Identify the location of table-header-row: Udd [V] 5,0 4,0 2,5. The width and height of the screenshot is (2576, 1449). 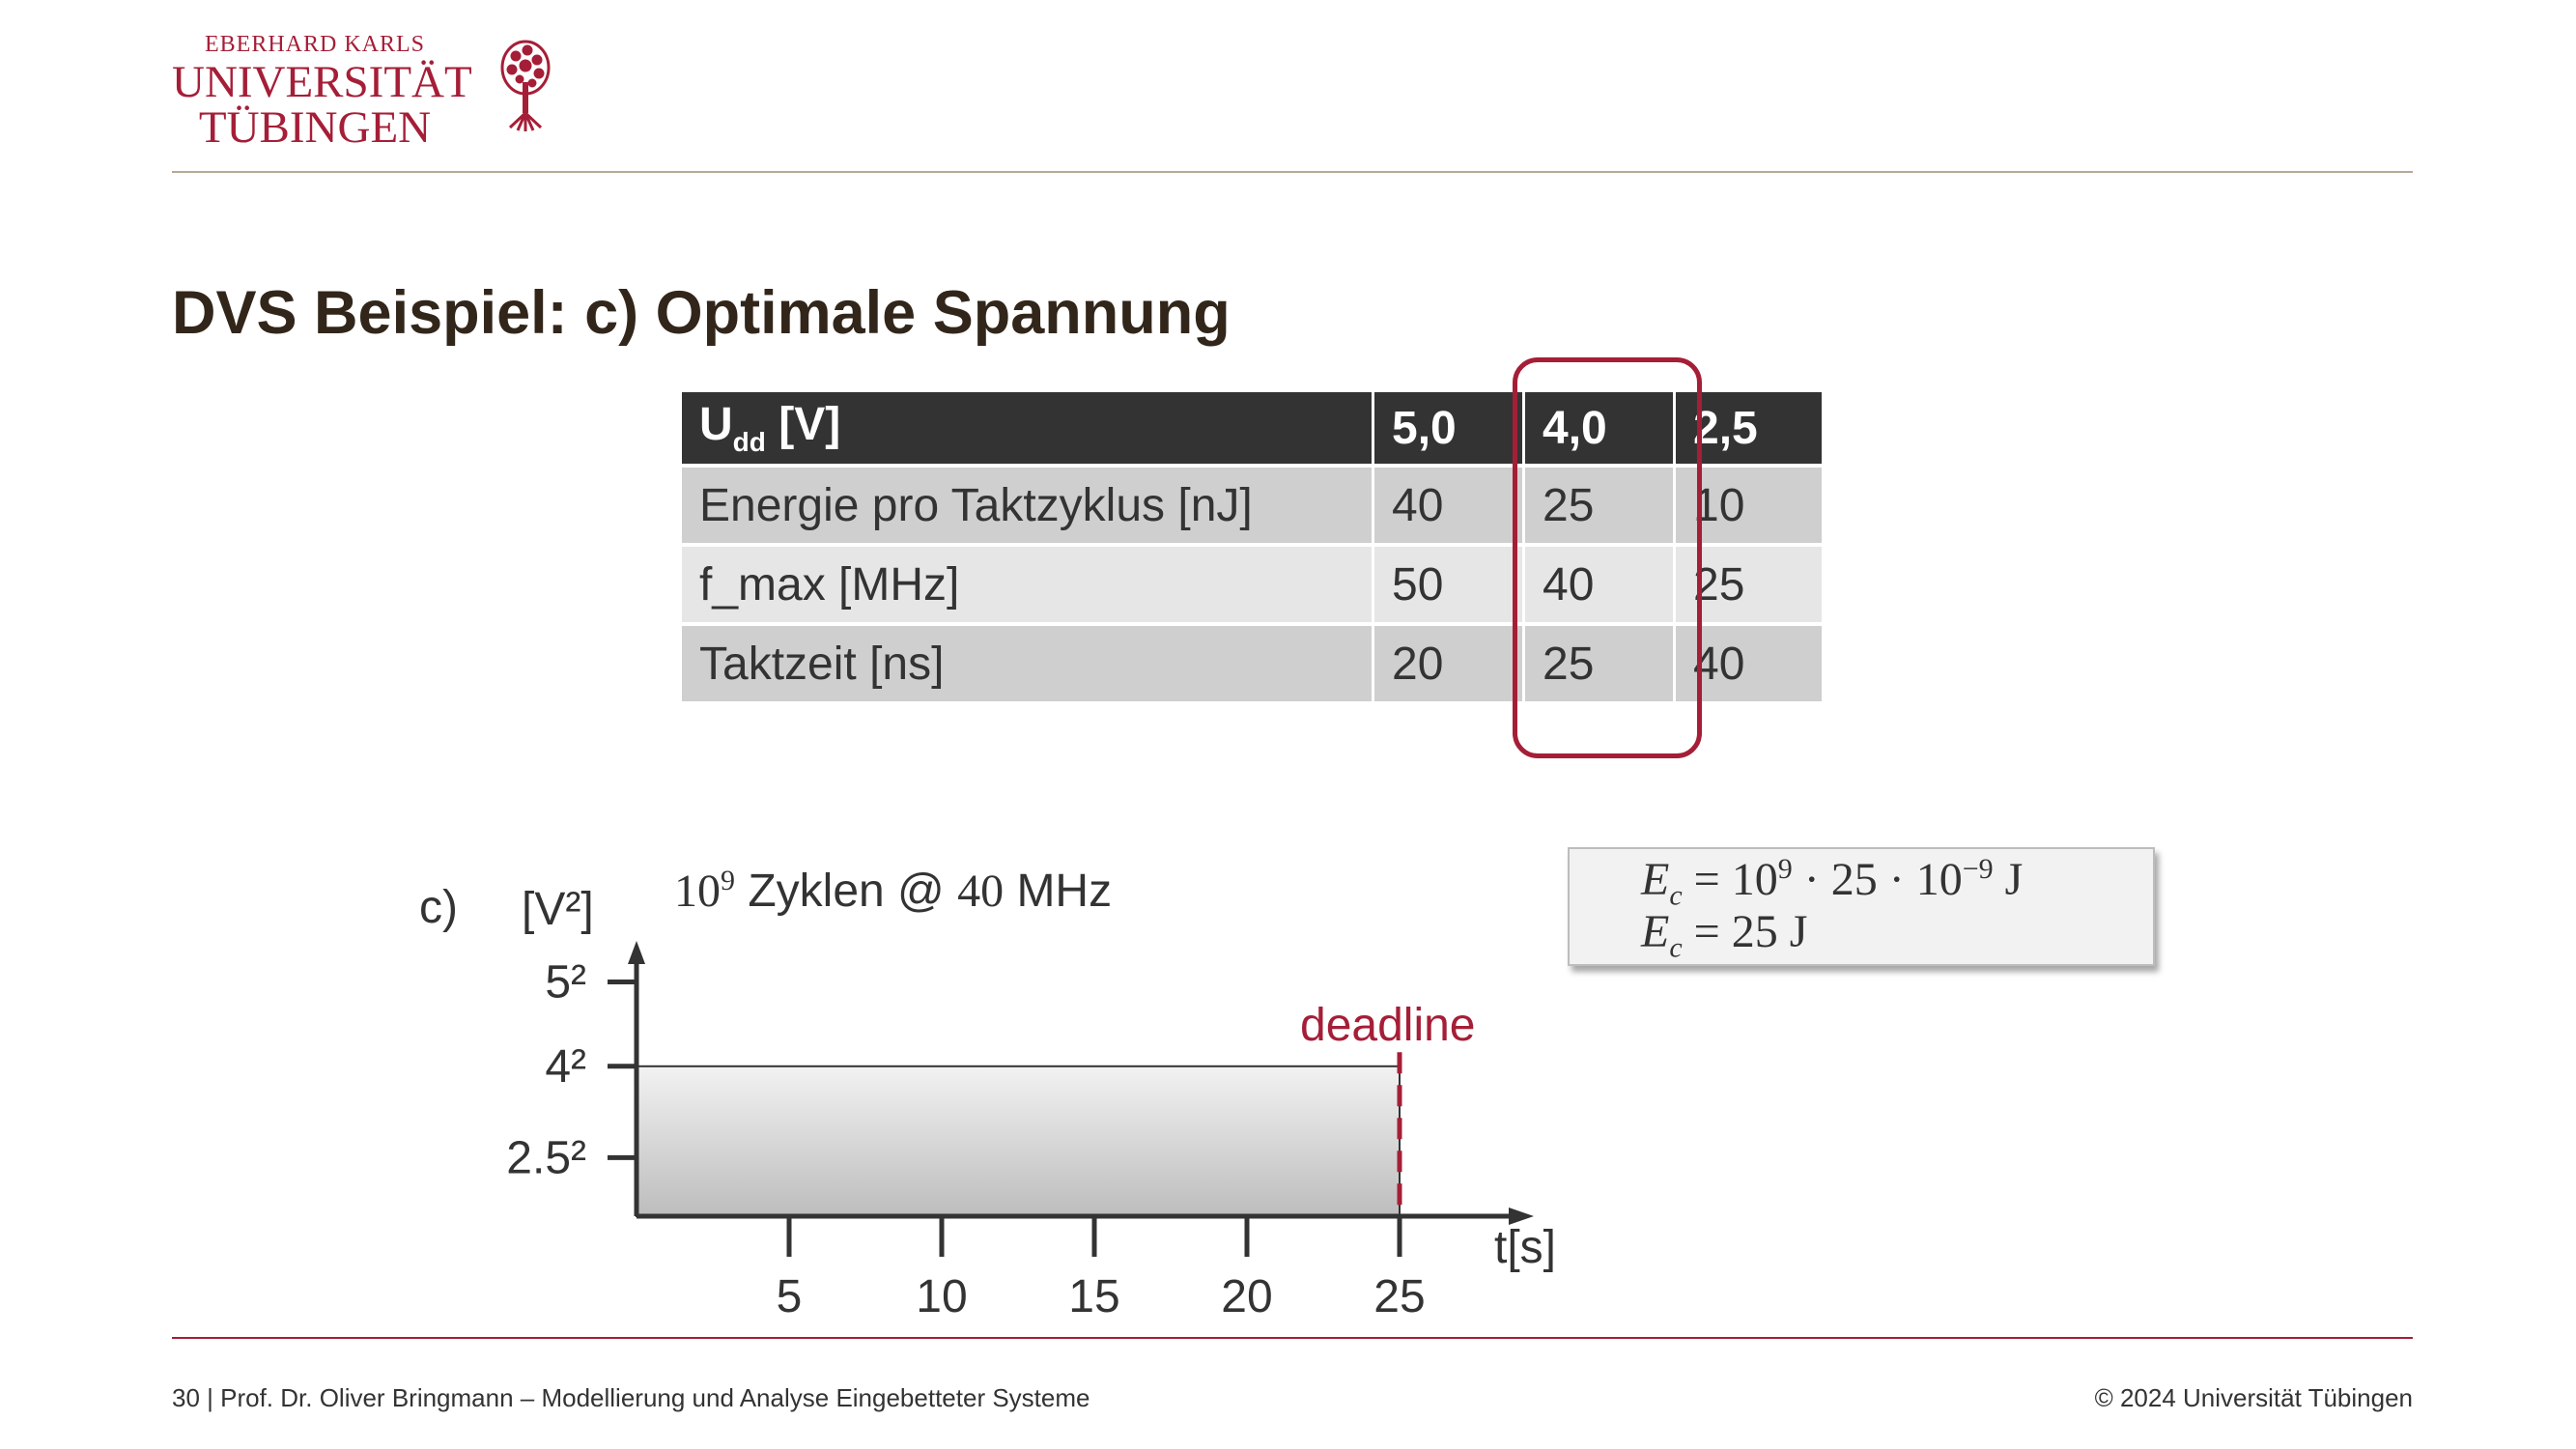
(1252, 430).